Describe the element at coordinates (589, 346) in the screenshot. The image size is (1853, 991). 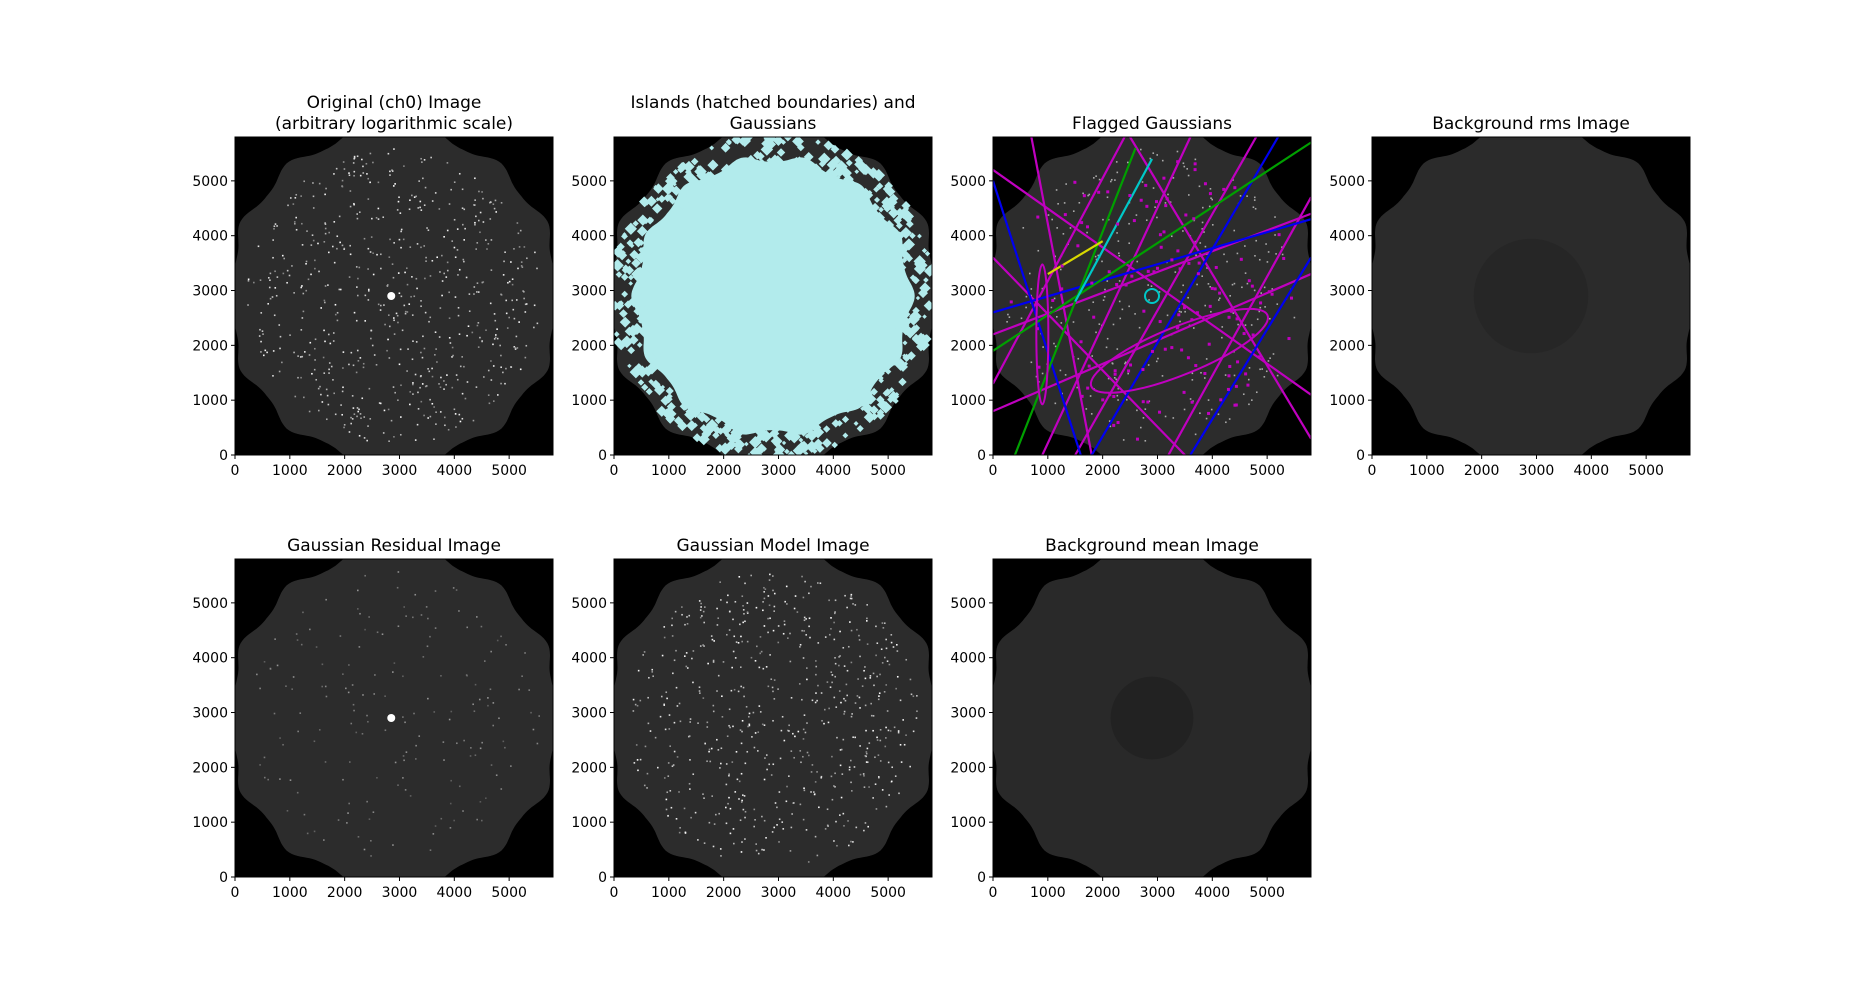
I see `y-tick-label: 2000` at that location.